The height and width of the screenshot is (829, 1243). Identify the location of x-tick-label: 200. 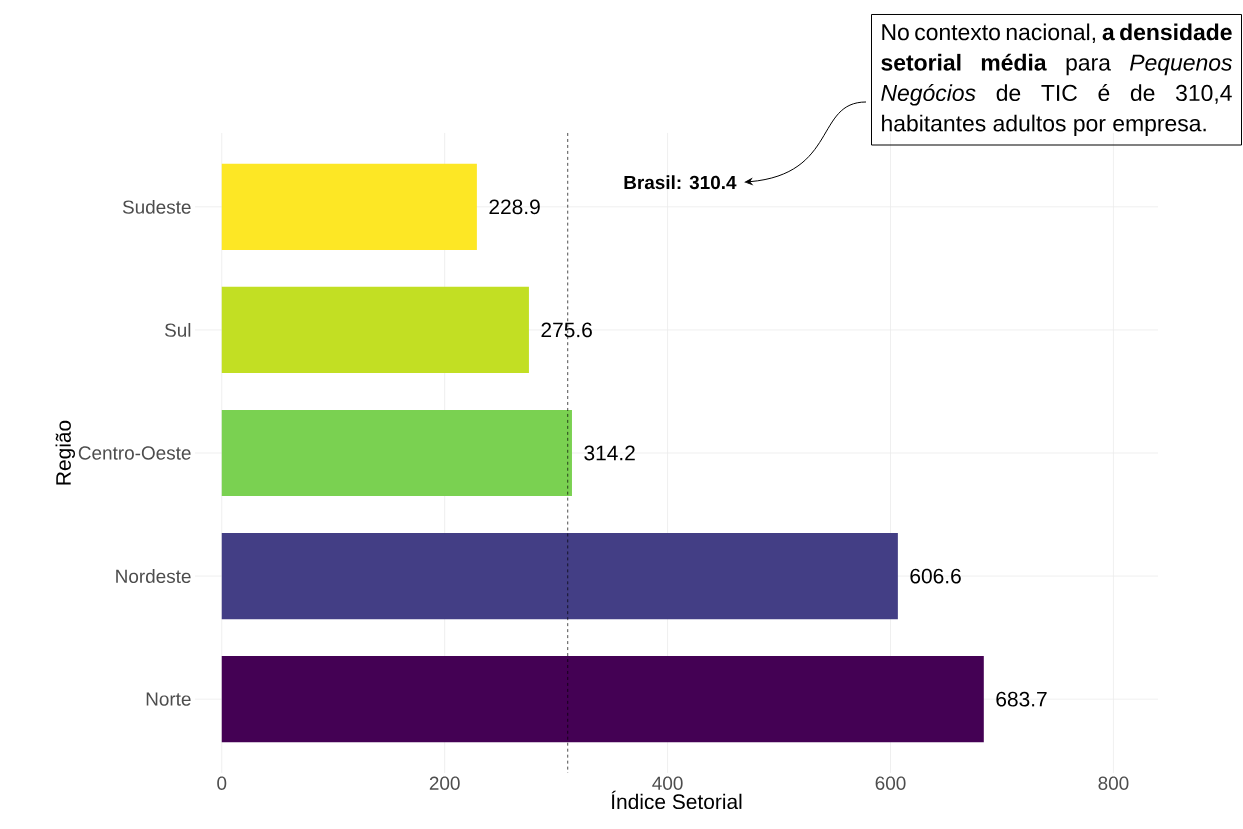
(444, 783).